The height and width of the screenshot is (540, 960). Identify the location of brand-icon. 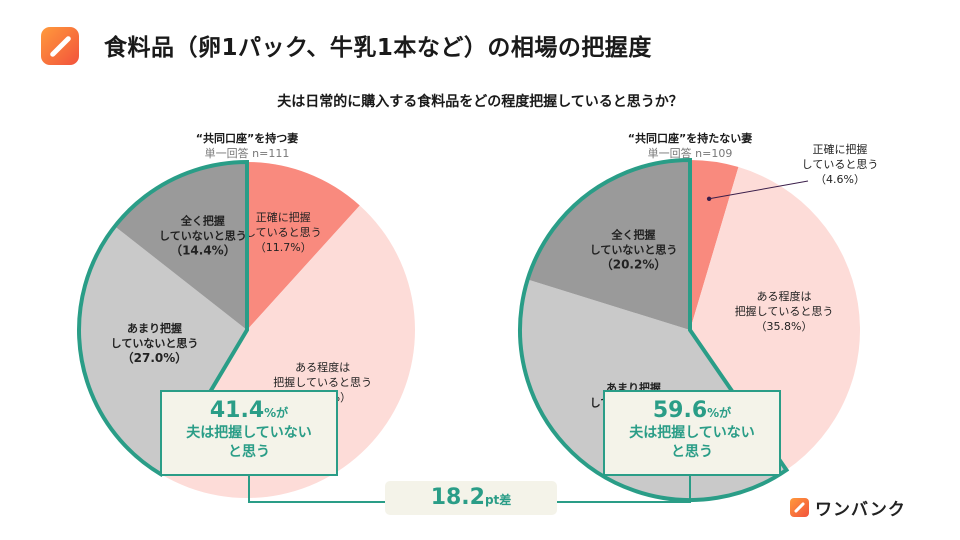
(799, 507).